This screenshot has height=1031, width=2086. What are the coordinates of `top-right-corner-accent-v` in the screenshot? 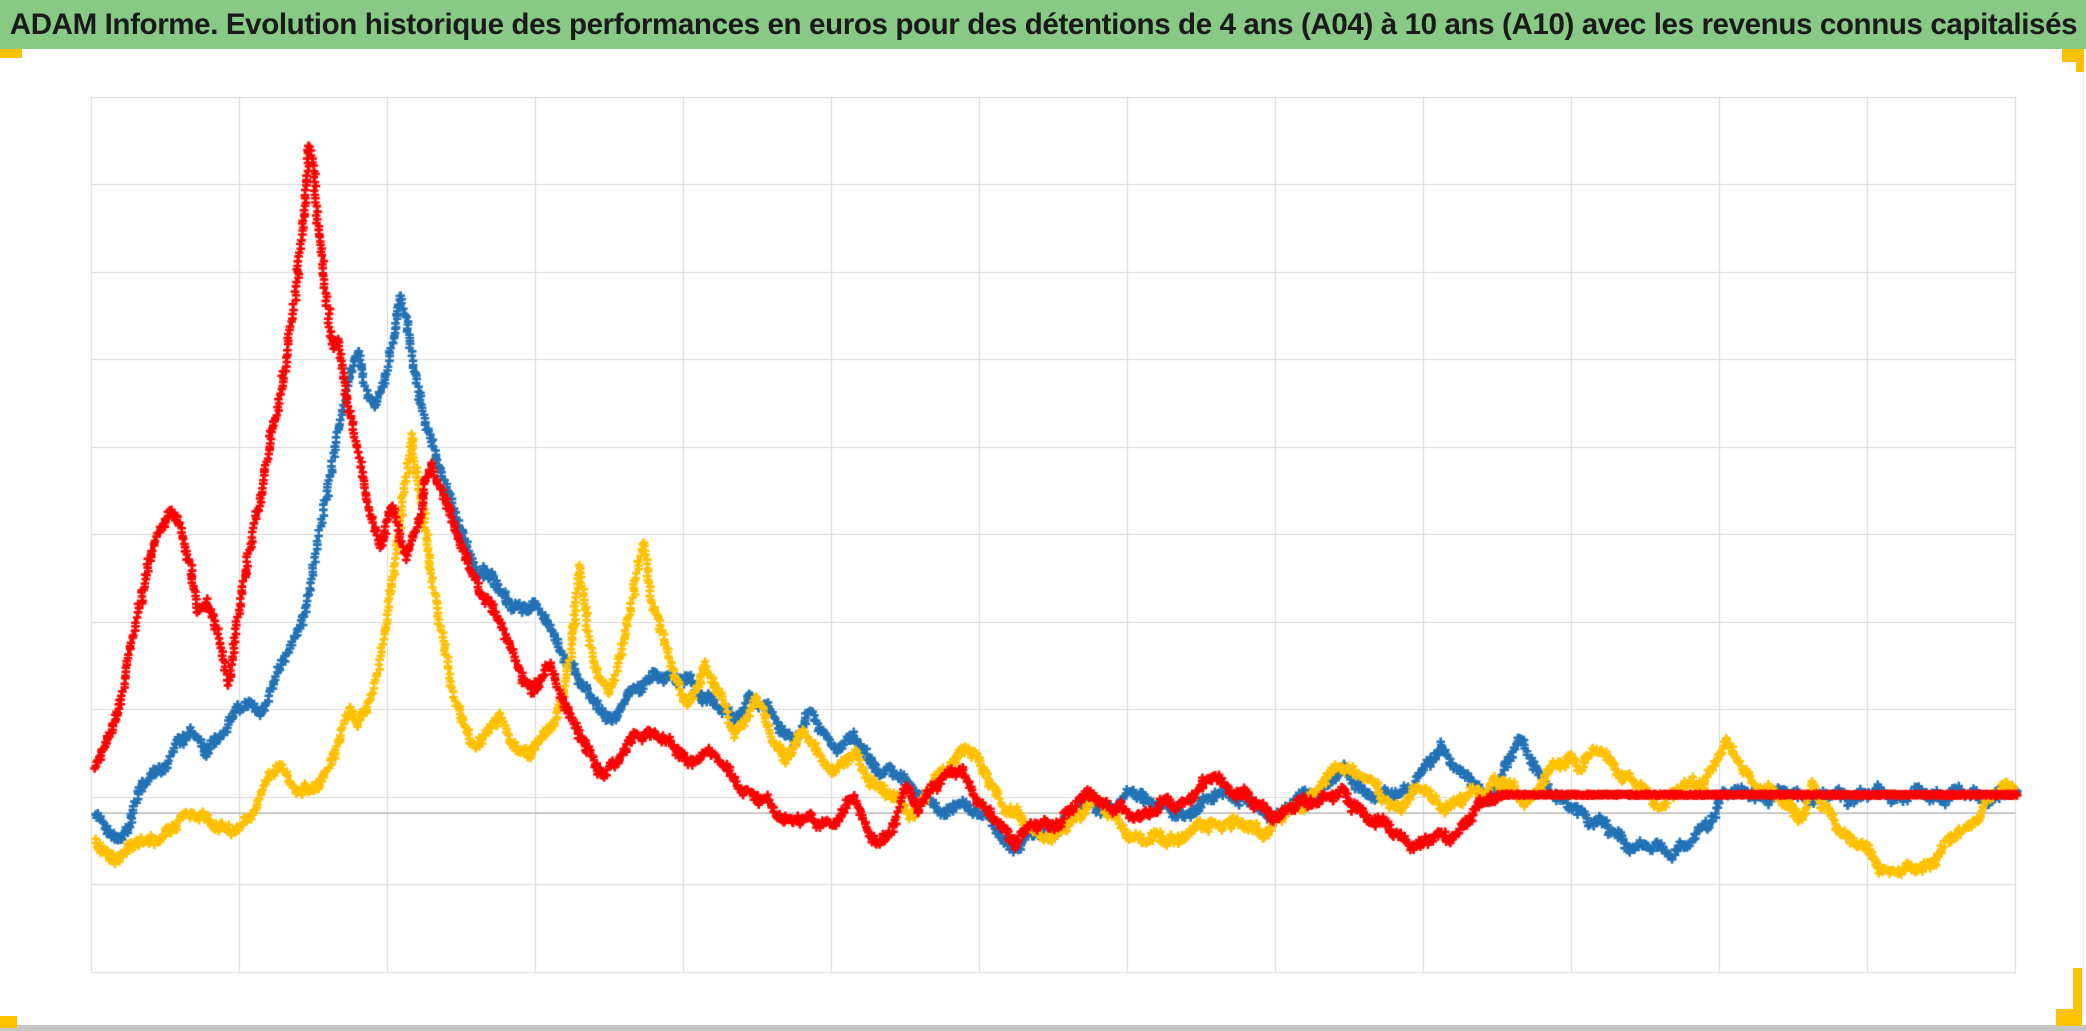 It's located at (2080, 60).